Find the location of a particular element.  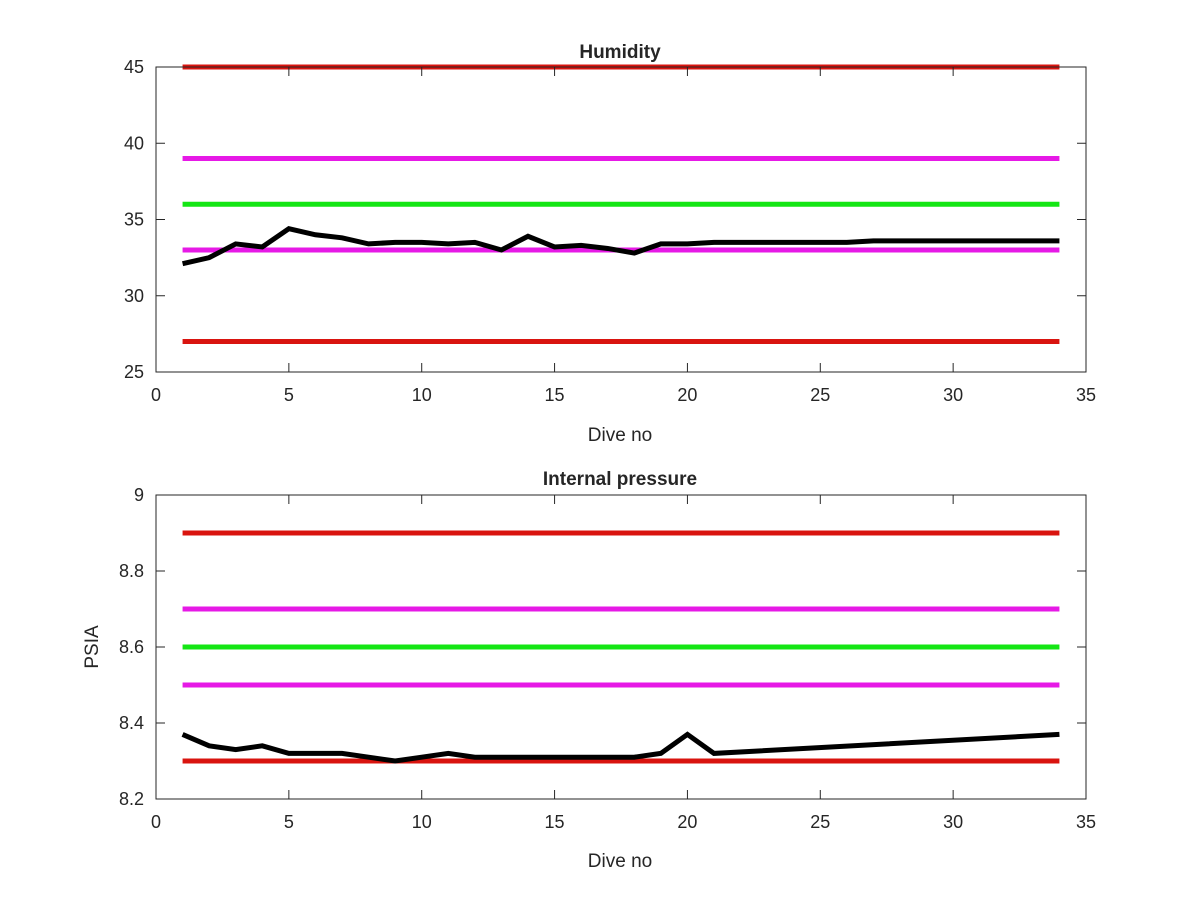

y-tick-label: 9 is located at coordinates (139, 495).